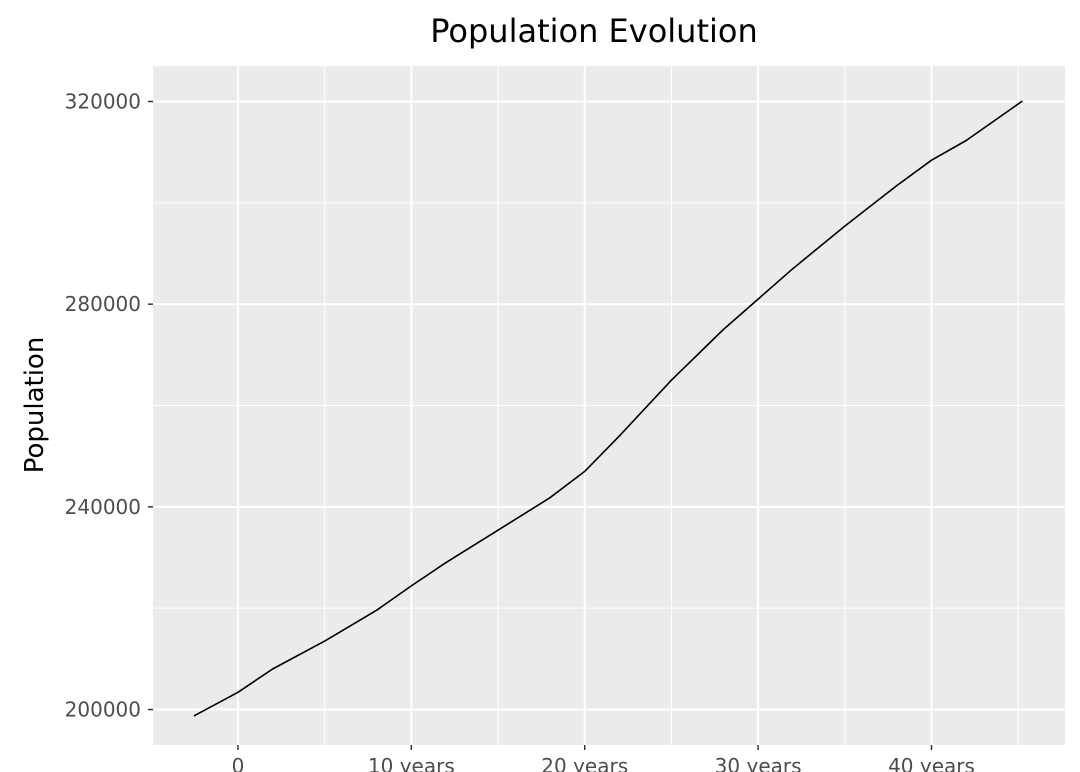 This screenshot has height=772, width=1080. Describe the element at coordinates (103, 710) in the screenshot. I see `y-tick-label: 200000` at that location.